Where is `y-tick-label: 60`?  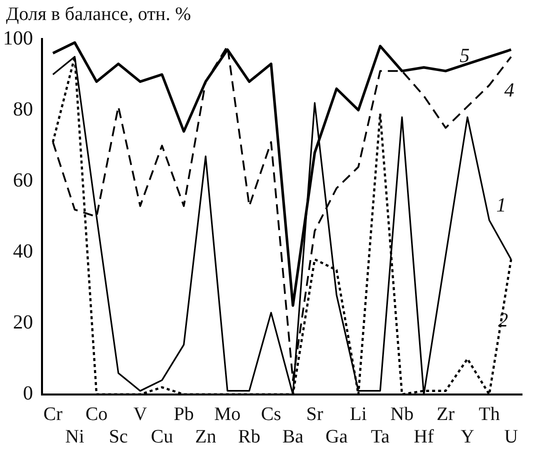
y-tick-label: 60 is located at coordinates (23, 180).